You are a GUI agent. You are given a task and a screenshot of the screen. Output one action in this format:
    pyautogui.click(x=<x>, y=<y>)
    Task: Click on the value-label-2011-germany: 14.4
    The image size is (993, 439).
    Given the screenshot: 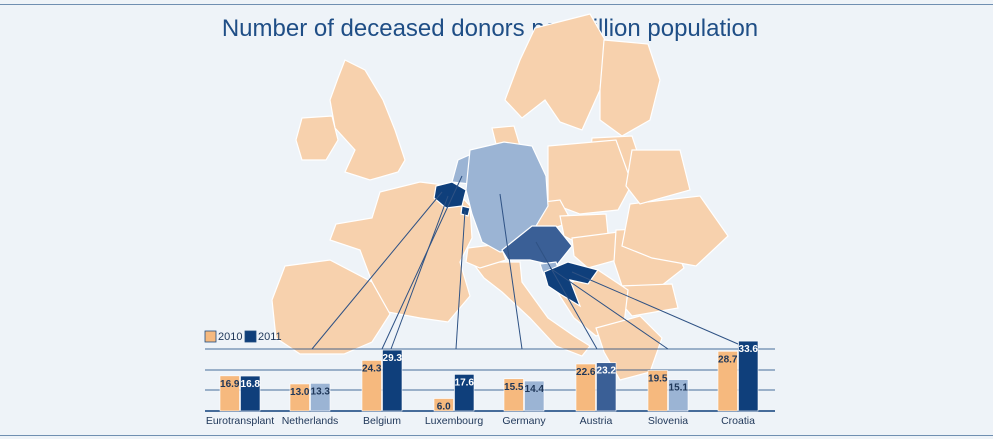 What is the action you would take?
    pyautogui.click(x=535, y=389)
    